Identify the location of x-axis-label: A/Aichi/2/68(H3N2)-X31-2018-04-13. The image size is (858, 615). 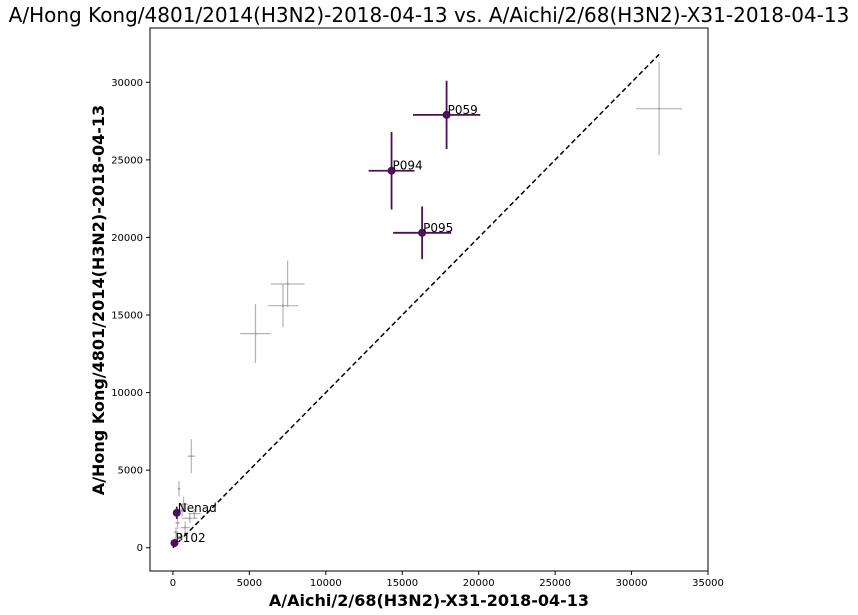
(429, 600).